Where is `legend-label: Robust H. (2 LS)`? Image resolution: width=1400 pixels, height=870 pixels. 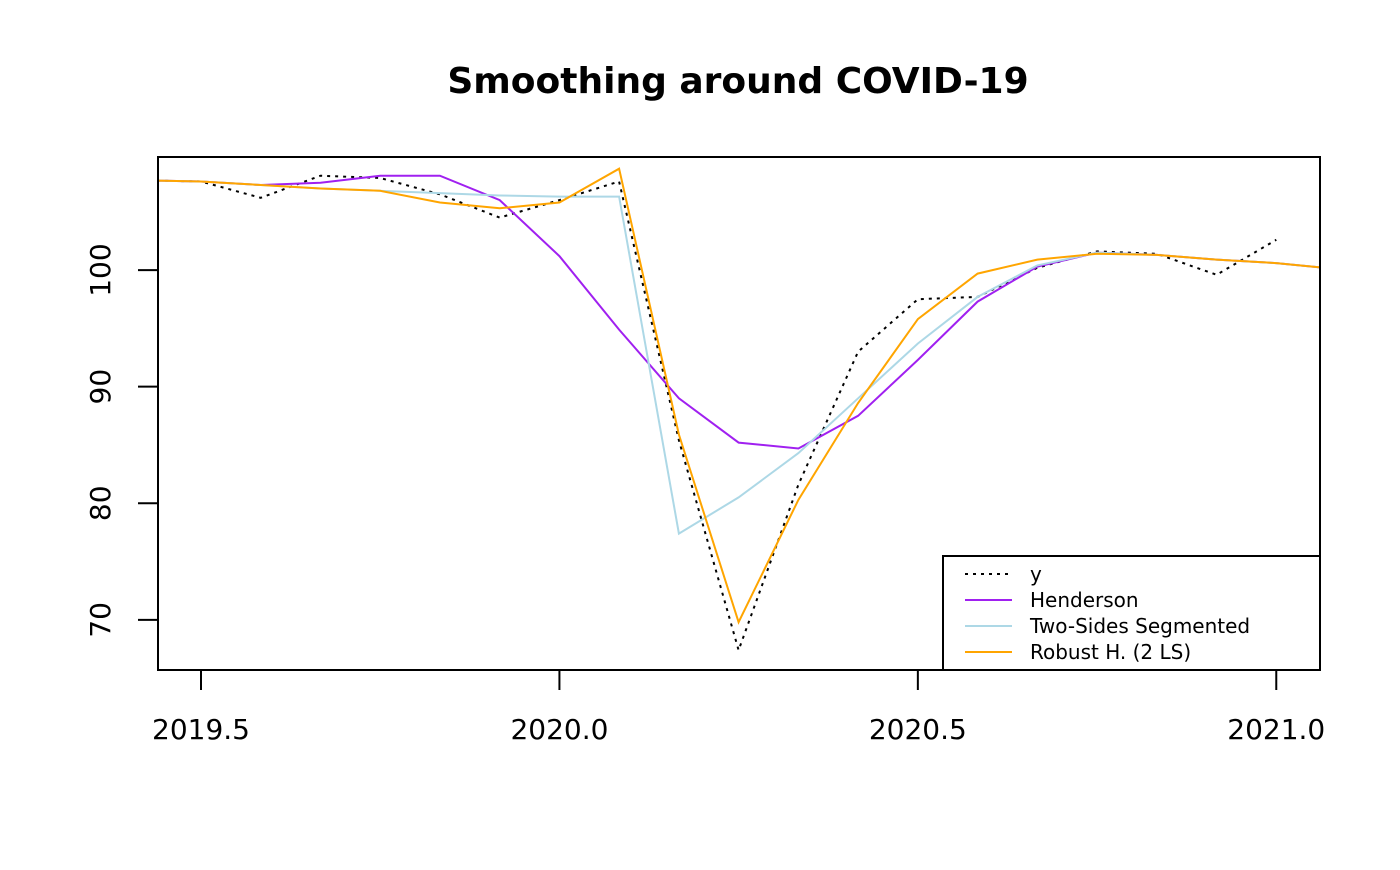 legend-label: Robust H. (2 LS) is located at coordinates (1110, 652).